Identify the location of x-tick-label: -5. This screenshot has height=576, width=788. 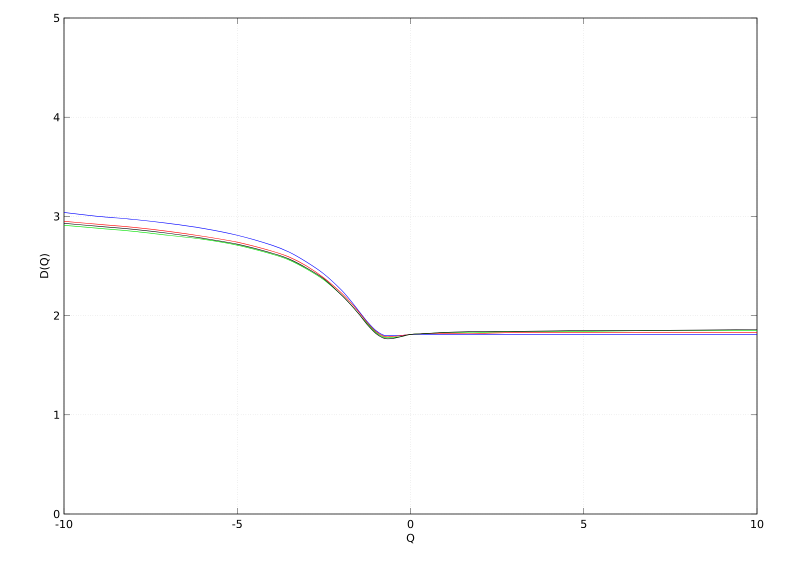
(237, 524).